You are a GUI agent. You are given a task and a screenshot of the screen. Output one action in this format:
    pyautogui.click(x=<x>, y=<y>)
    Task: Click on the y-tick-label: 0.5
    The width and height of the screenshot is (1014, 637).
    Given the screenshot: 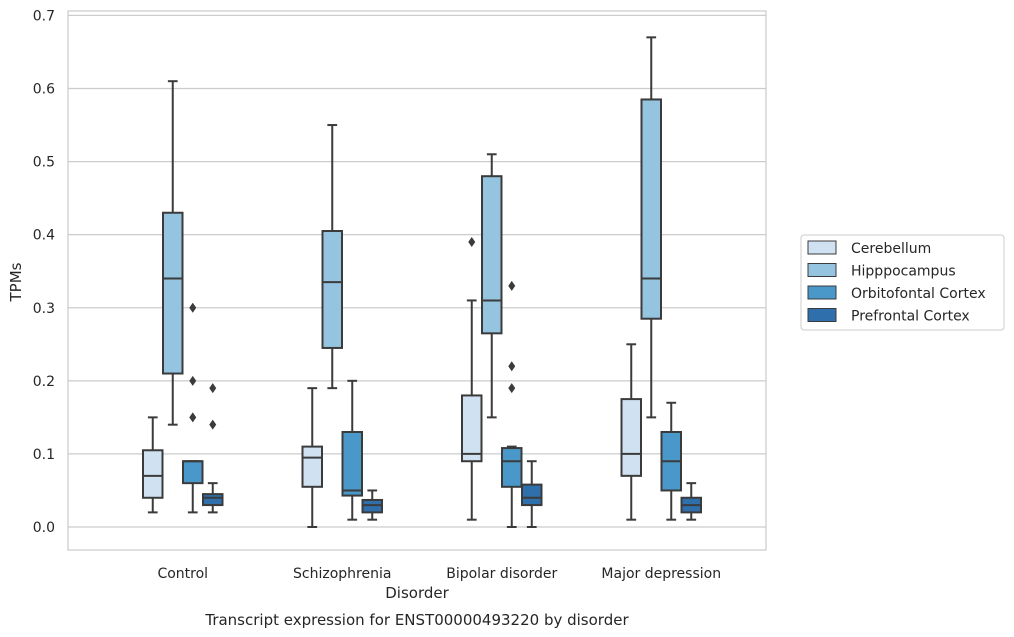 What is the action you would take?
    pyautogui.click(x=44, y=163)
    